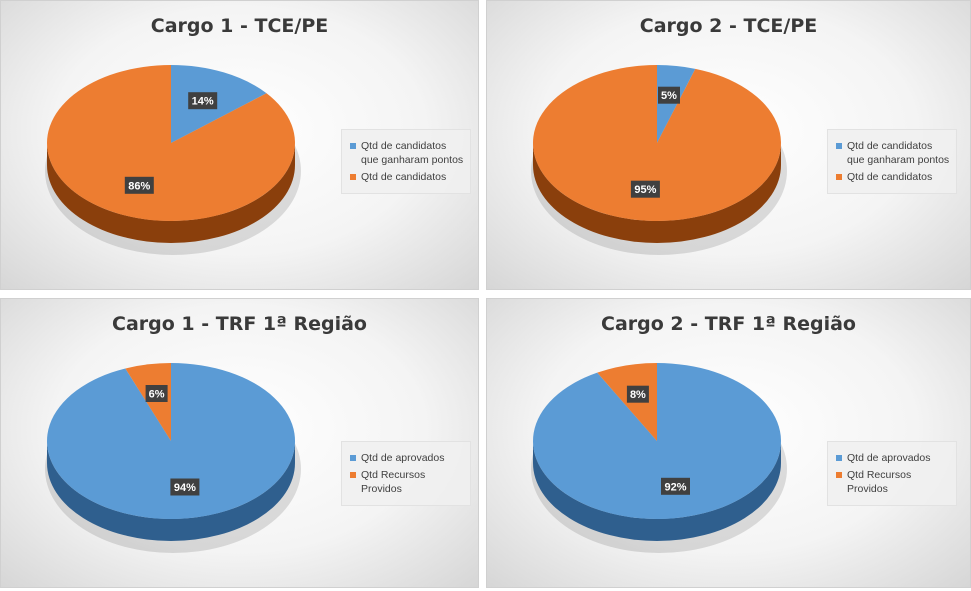  Describe the element at coordinates (239, 324) in the screenshot. I see `chart-title: Cargo 1 - TRF 1ª Região` at that location.